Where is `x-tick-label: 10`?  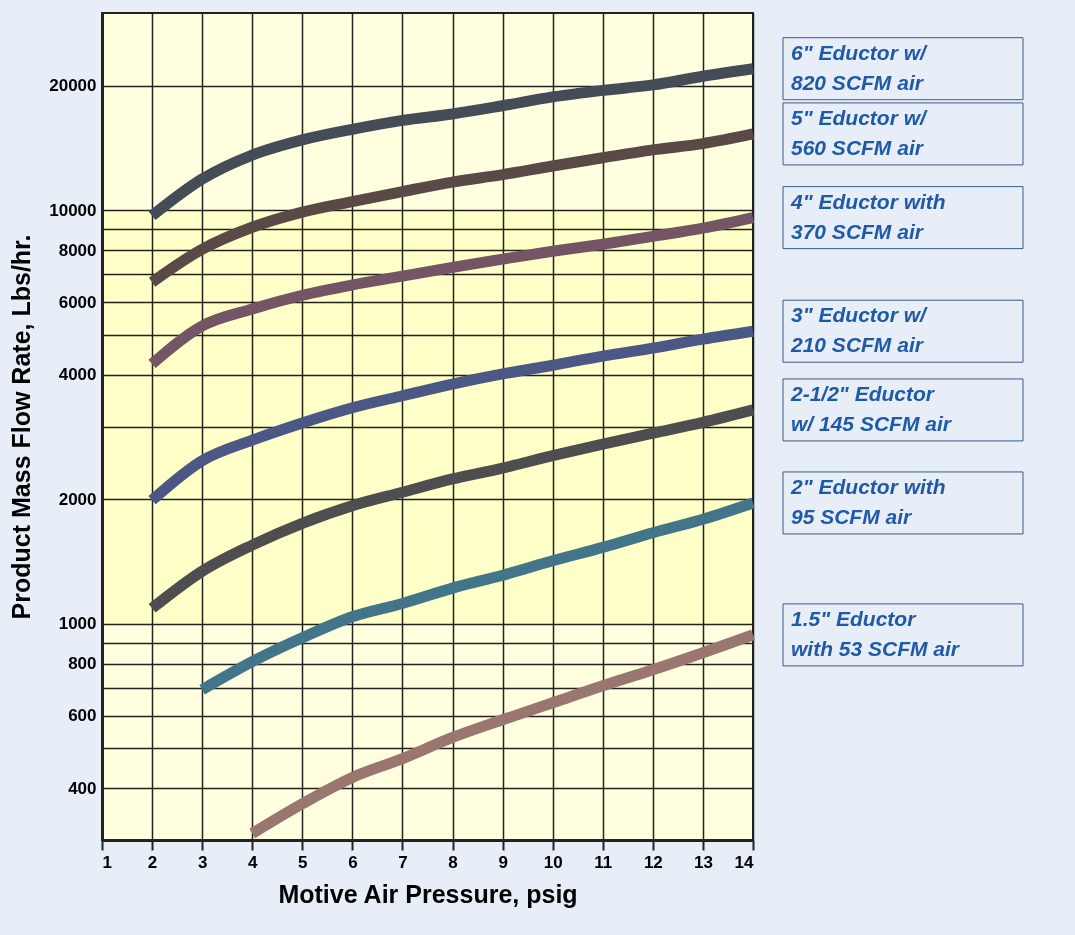 x-tick-label: 10 is located at coordinates (553, 862).